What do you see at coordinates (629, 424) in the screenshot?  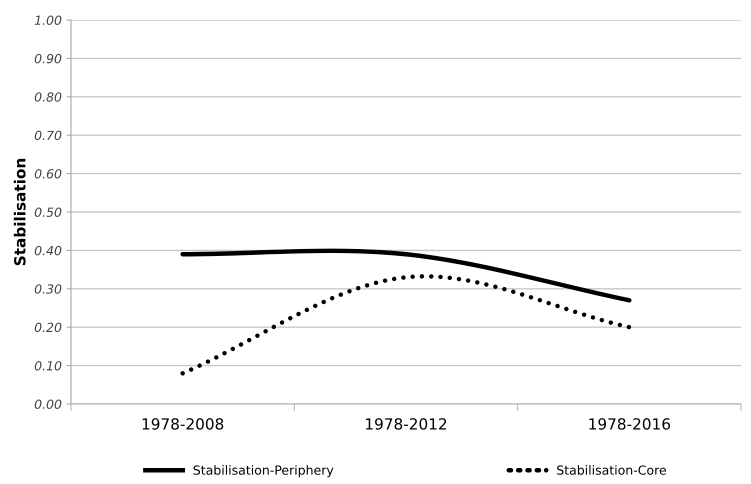 I see `x-tick-label: 1978-2016` at bounding box center [629, 424].